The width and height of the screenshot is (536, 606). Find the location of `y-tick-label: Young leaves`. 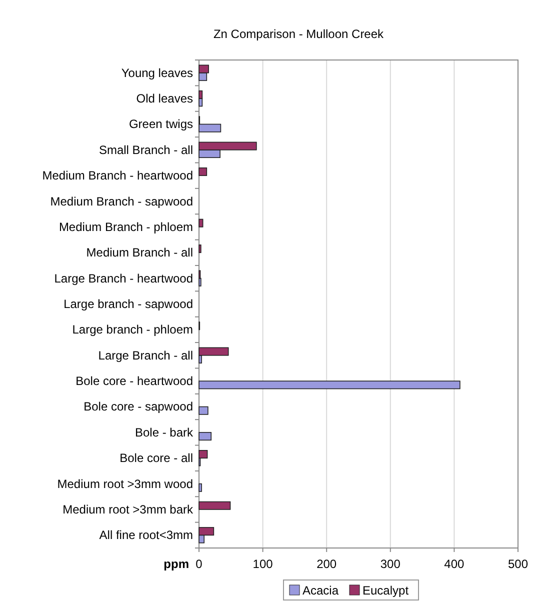

y-tick-label: Young leaves is located at coordinates (157, 73).